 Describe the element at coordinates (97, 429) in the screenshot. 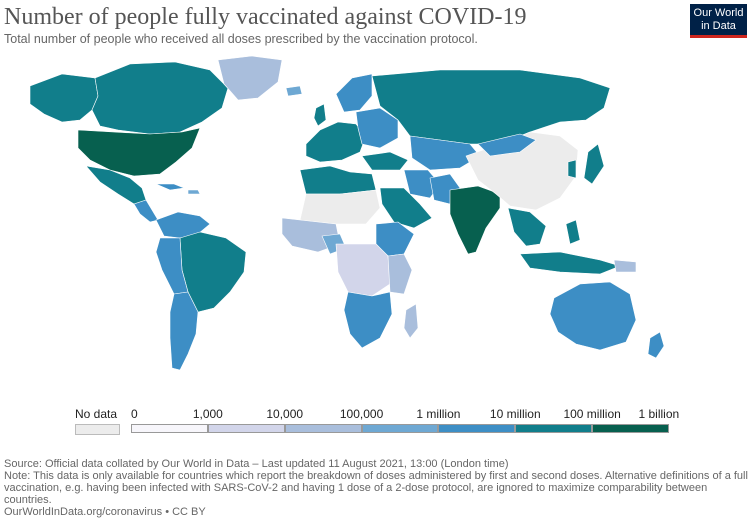

I see `legend-no-data-swatch` at that location.